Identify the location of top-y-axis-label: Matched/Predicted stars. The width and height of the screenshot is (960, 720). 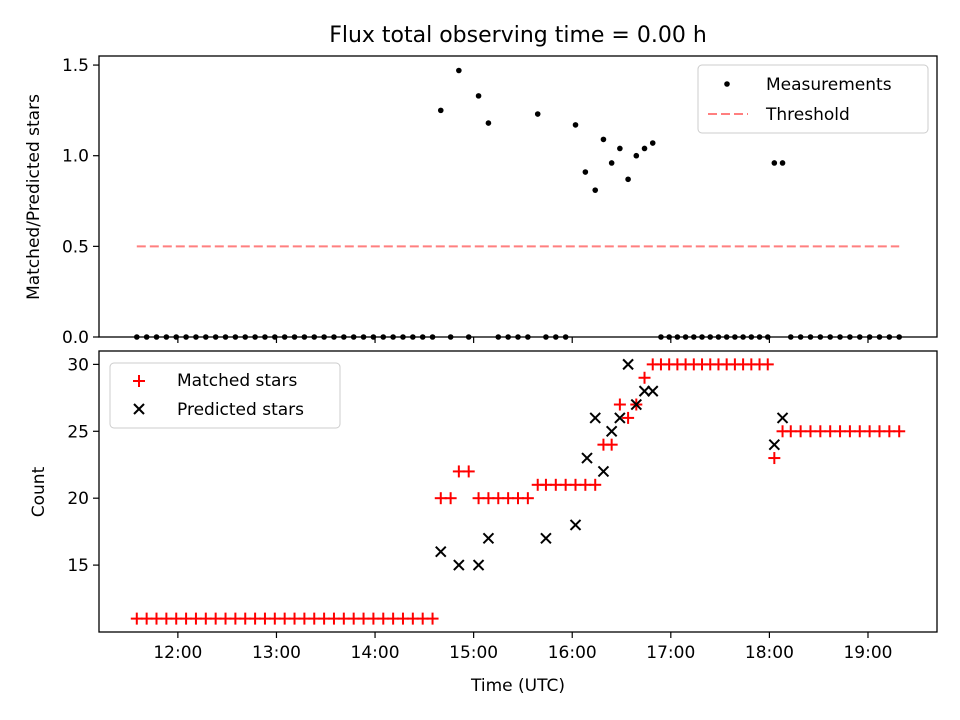
(34, 197).